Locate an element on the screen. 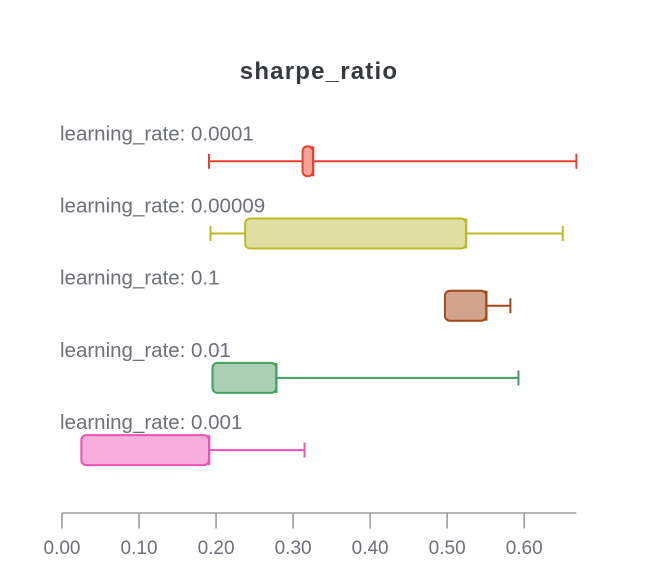  category-label: learning_rate: 0.001 is located at coordinates (151, 422).